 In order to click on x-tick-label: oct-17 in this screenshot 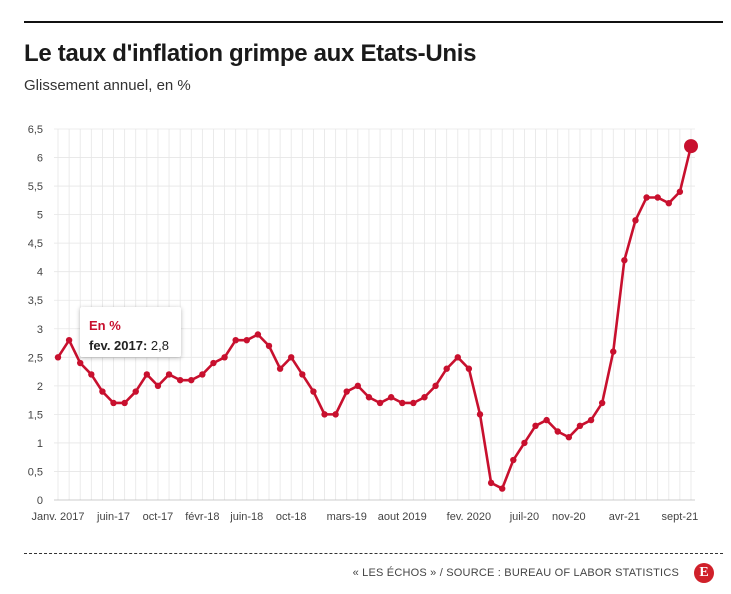, I will do `click(158, 517)`.